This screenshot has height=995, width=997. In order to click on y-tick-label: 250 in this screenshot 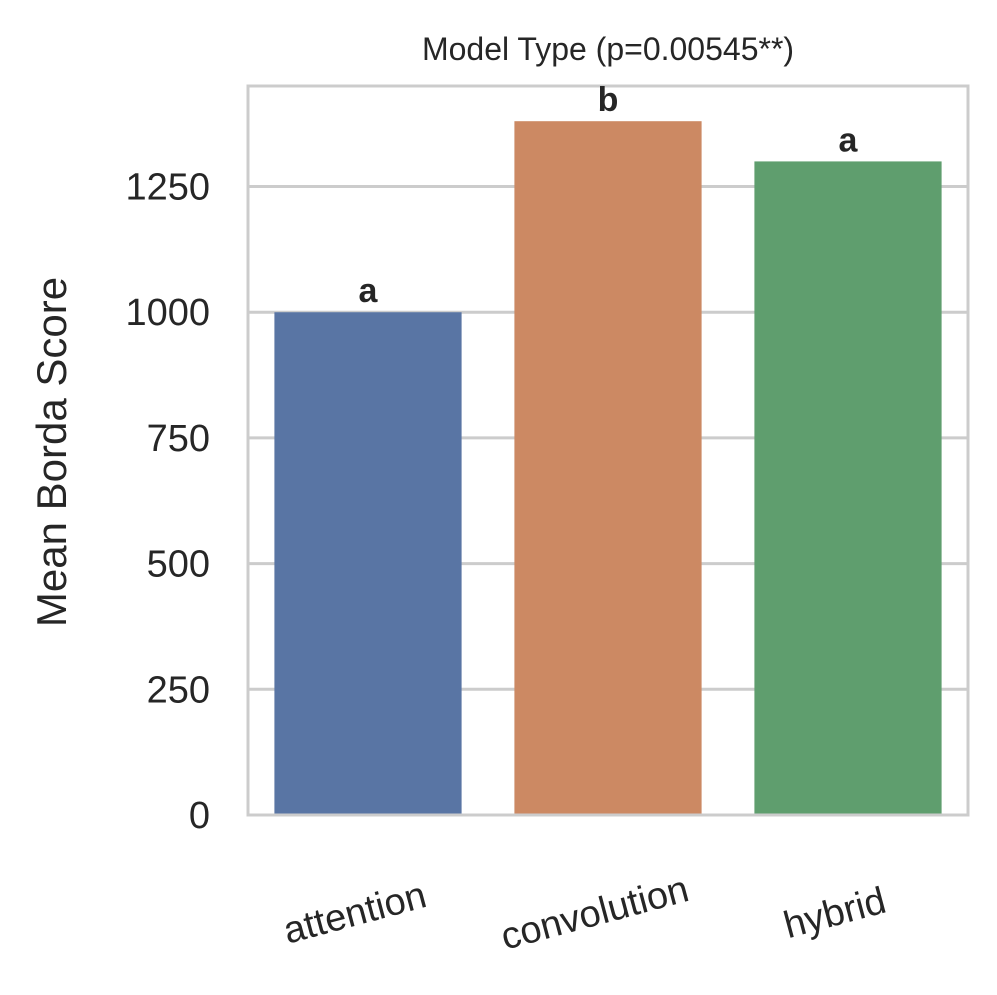, I will do `click(178, 690)`.